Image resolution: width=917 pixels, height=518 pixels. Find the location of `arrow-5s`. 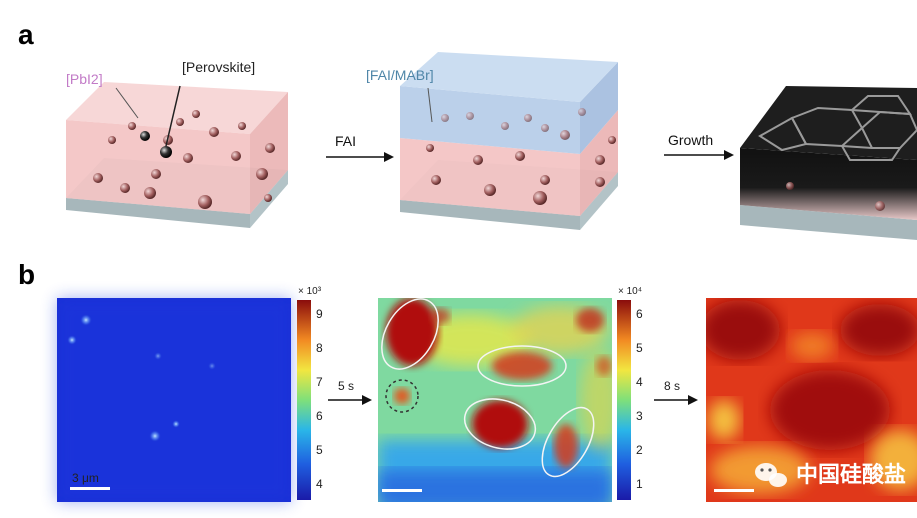

arrow-5s is located at coordinates (350, 400).